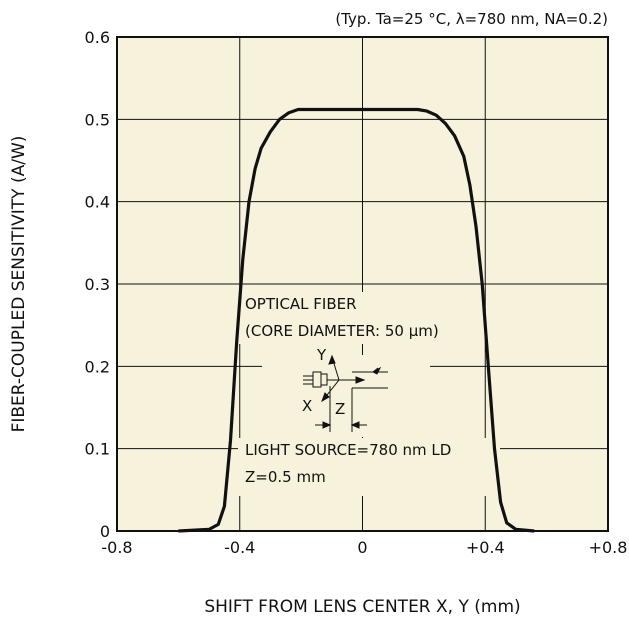 Image resolution: width=629 pixels, height=628 pixels. What do you see at coordinates (321, 355) in the screenshot?
I see `inset-y-label: Y` at bounding box center [321, 355].